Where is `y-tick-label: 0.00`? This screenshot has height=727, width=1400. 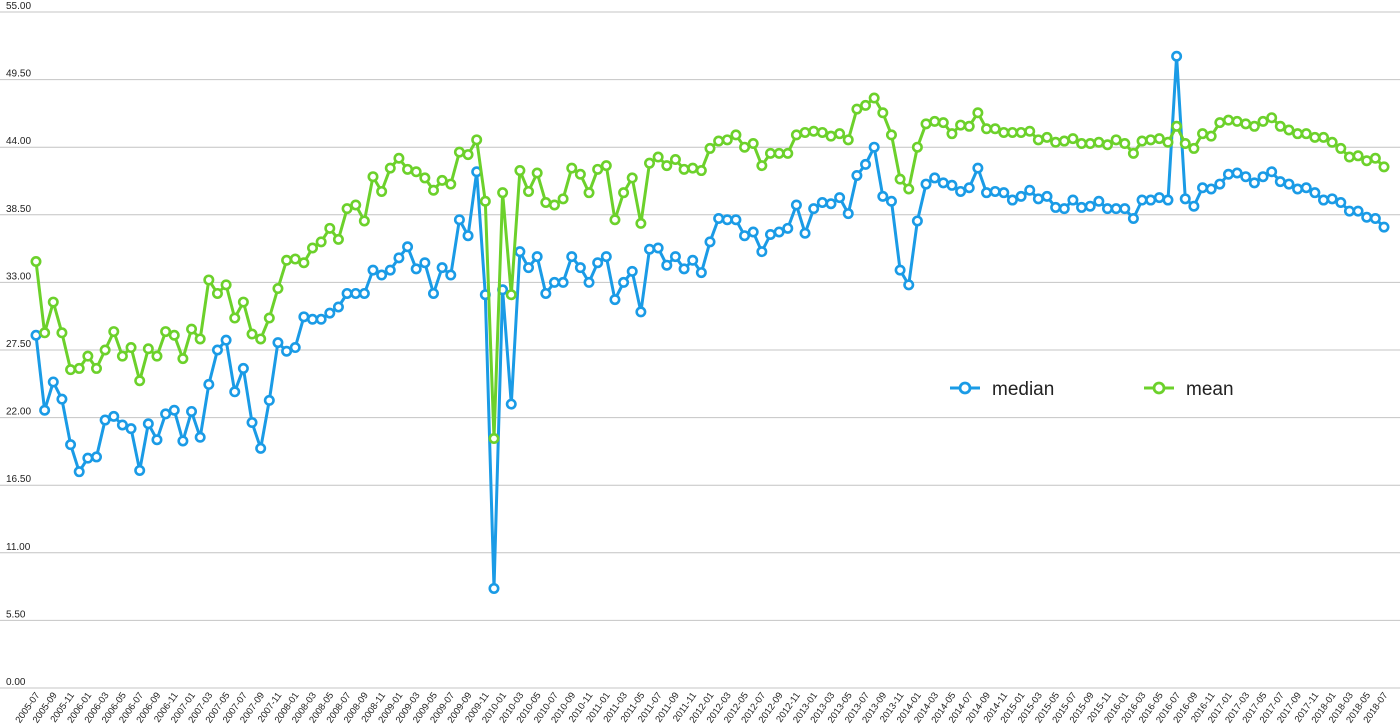
y-tick-label: 0.00 is located at coordinates (16, 682).